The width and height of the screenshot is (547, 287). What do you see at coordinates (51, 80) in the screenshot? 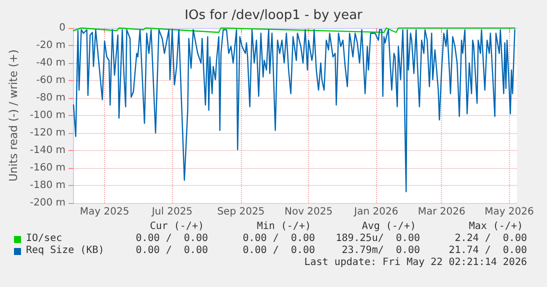
I see `y-tick-label: -60 m` at bounding box center [51, 80].